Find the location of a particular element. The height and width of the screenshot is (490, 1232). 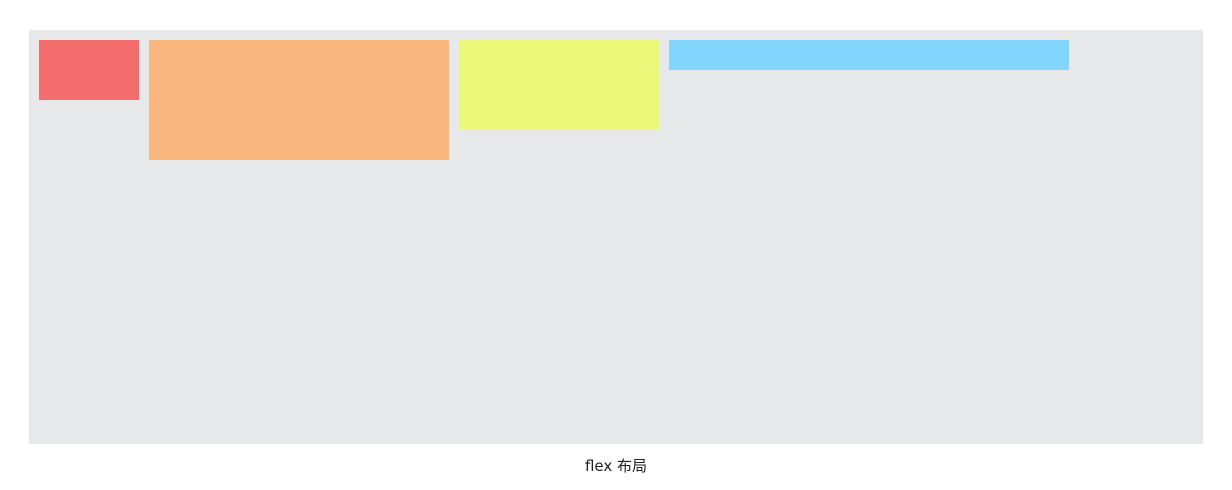

flex-item-orange is located at coordinates (299, 100).